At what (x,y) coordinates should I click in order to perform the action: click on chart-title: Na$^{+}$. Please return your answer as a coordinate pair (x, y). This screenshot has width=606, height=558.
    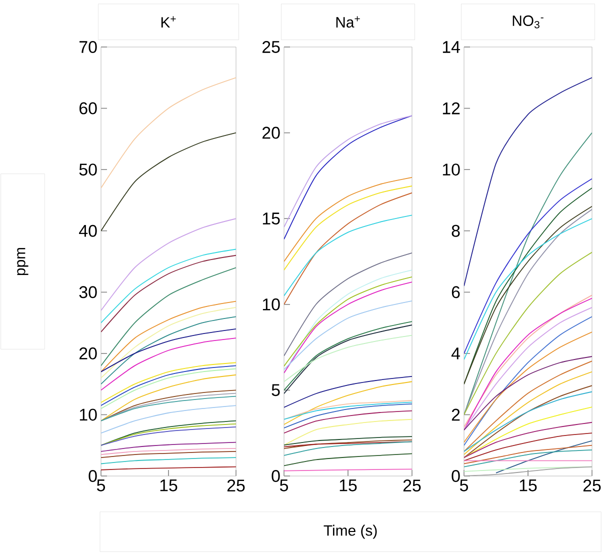
    Looking at the image, I should click on (348, 22).